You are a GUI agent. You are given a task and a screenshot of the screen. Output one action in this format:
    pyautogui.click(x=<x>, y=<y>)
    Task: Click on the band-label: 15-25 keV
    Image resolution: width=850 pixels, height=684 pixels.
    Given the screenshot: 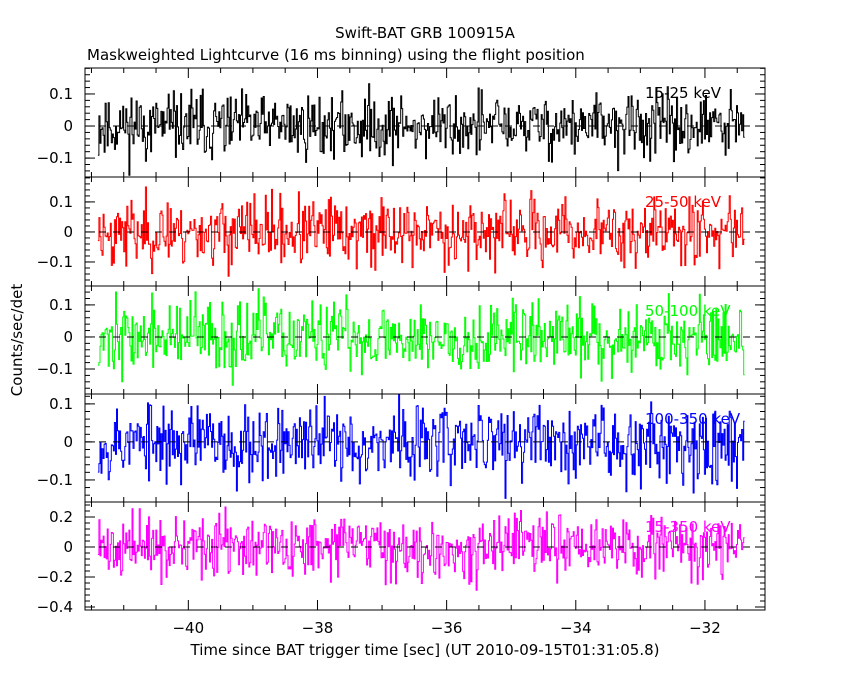 What is the action you would take?
    pyautogui.click(x=683, y=93)
    